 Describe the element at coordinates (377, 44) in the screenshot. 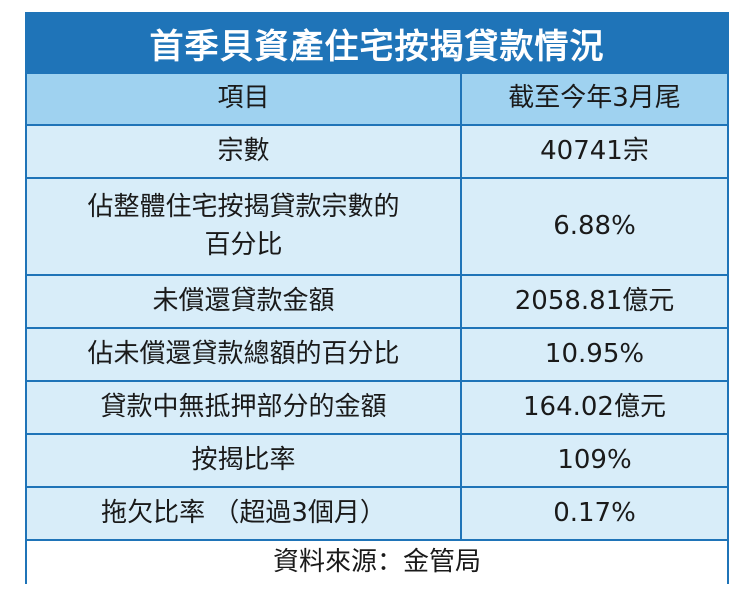

I see `table-title: 首季貝資產住宅按揭貸款情況` at that location.